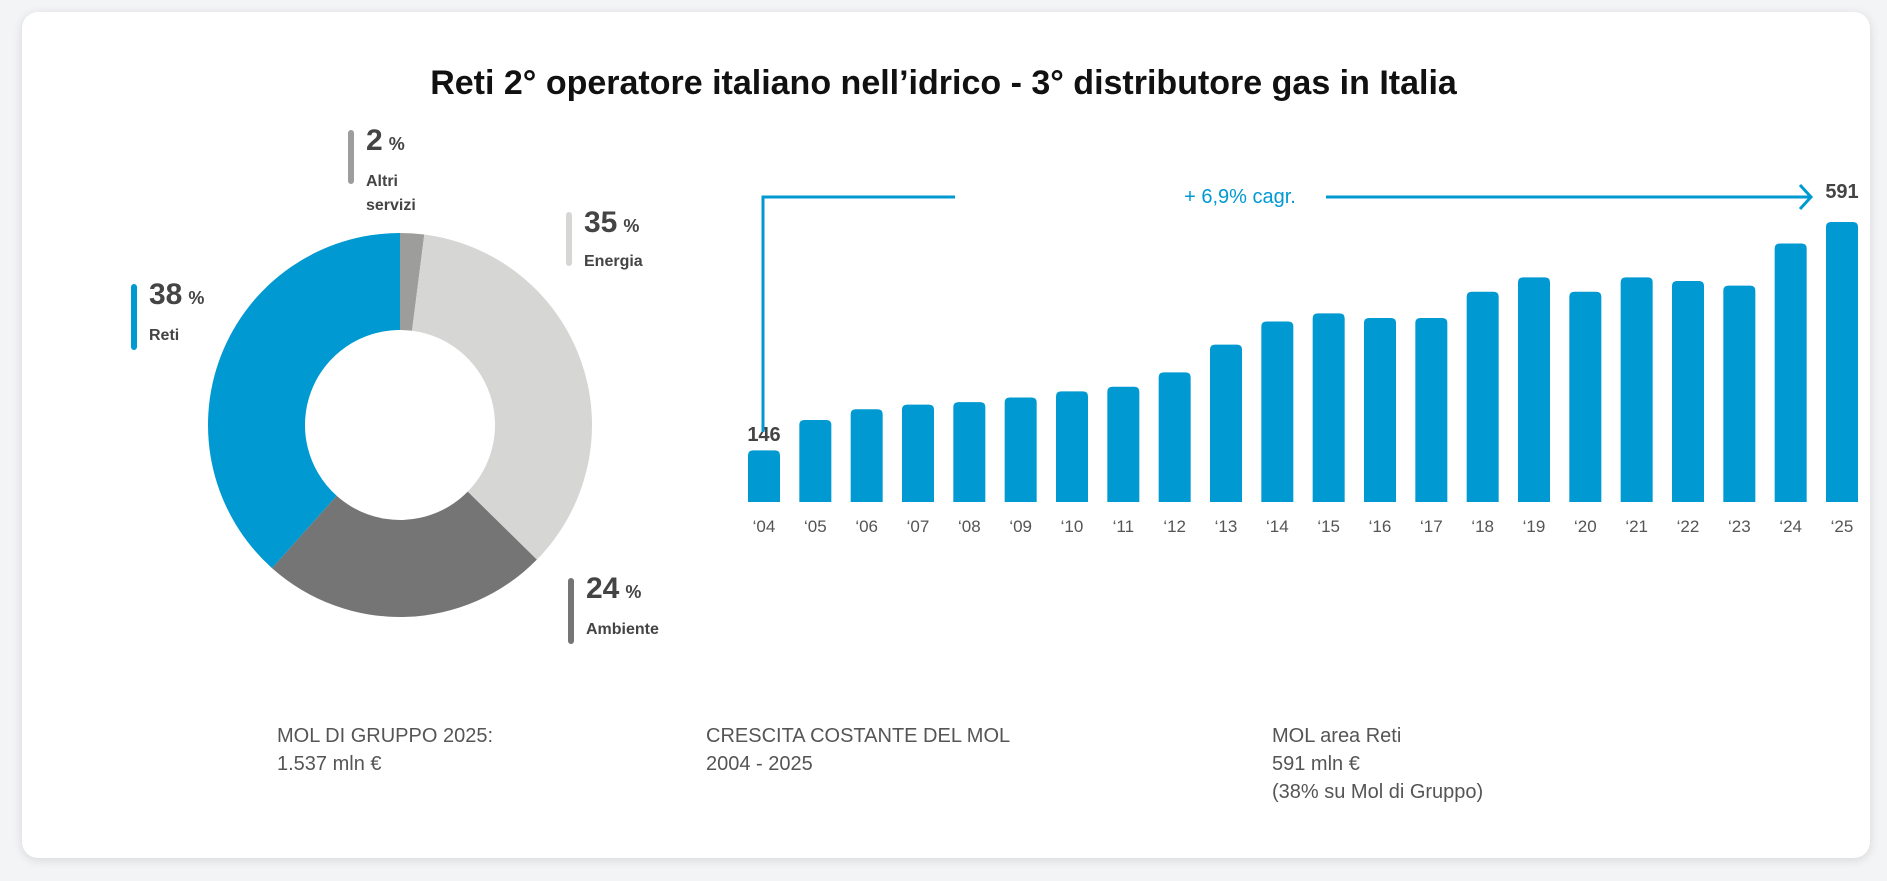 The image size is (1887, 881). What do you see at coordinates (1328, 526) in the screenshot?
I see `x-tick-label: ‘15` at bounding box center [1328, 526].